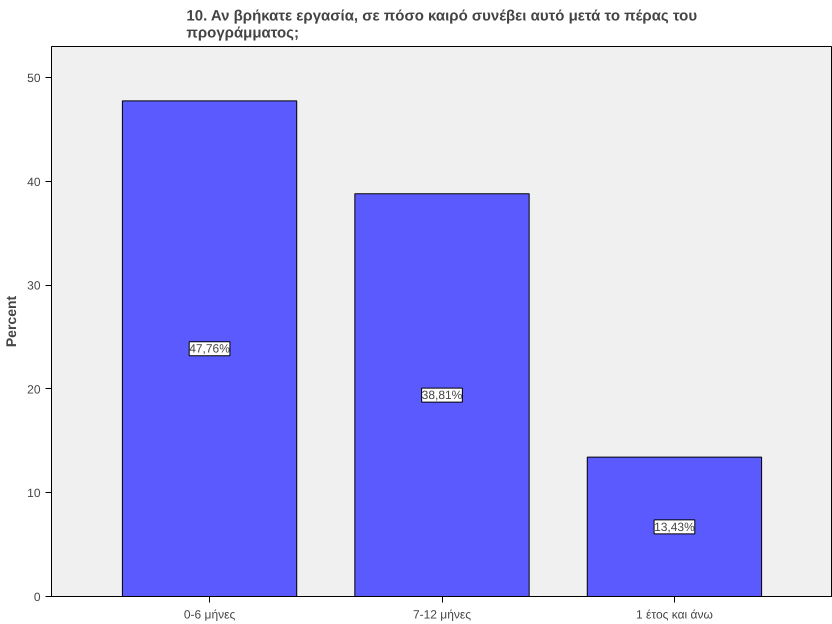 This screenshot has height=624, width=832. What do you see at coordinates (34, 493) in the screenshot?
I see `y-tick-label: 10` at bounding box center [34, 493].